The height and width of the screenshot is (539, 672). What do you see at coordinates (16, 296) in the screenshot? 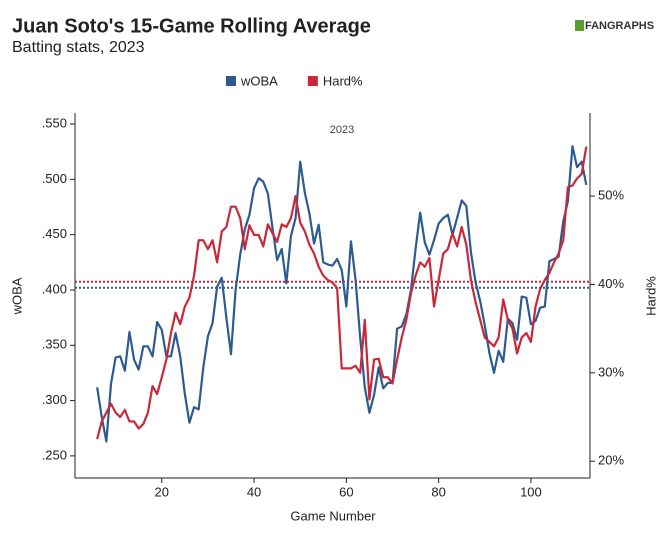
I see `y-axis-label: wOBA` at bounding box center [16, 296].